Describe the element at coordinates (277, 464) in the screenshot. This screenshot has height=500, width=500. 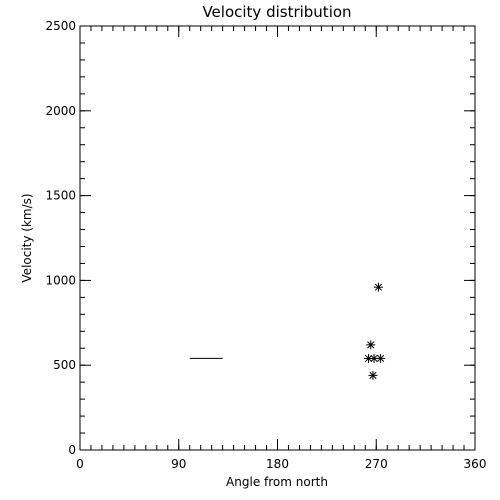
I see `x-tick-label: 180` at that location.